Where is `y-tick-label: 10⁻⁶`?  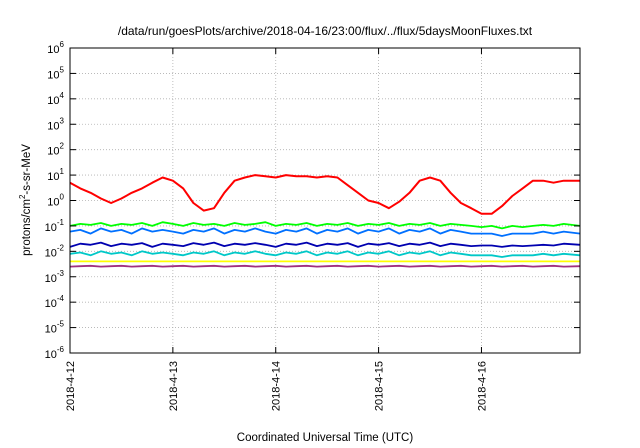
y-tick-label: 10⁻⁶ is located at coordinates (55, 353).